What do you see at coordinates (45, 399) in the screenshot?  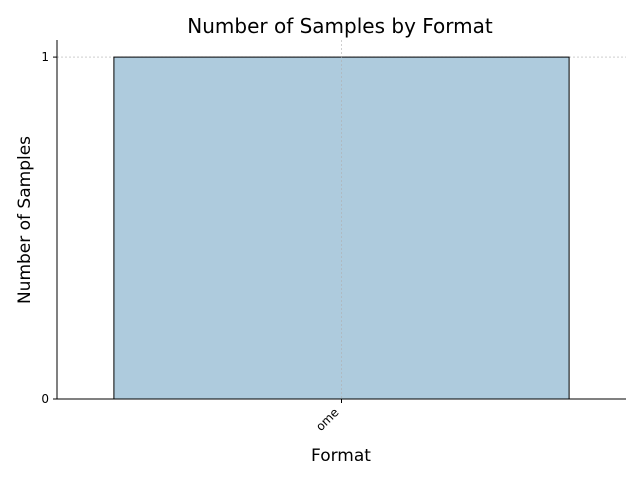 I see `y-tick-label: 0` at bounding box center [45, 399].